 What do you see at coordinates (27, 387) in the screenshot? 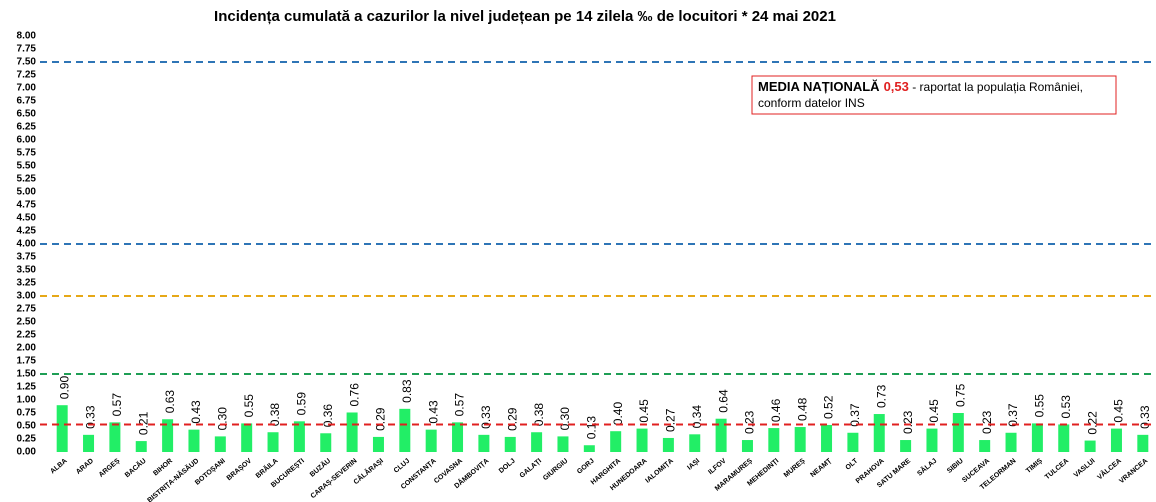
I see `y-tick-label: 1.25` at bounding box center [27, 387].